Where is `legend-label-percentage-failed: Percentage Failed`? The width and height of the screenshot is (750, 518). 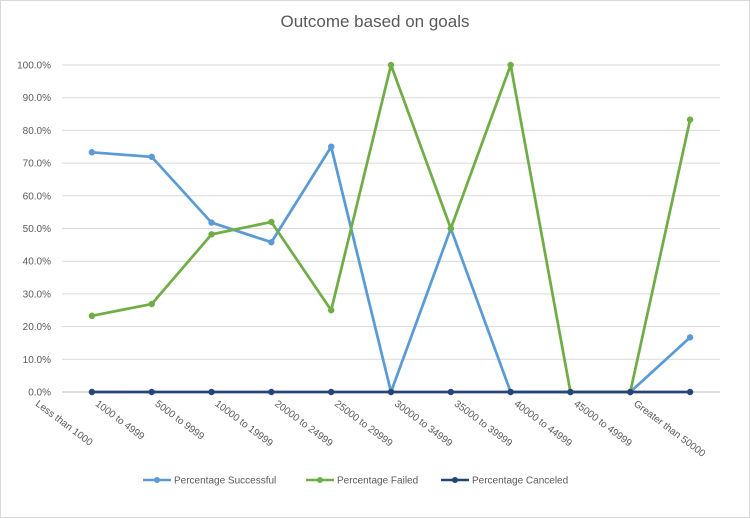
legend-label-percentage-failed: Percentage Failed is located at coordinates (377, 481).